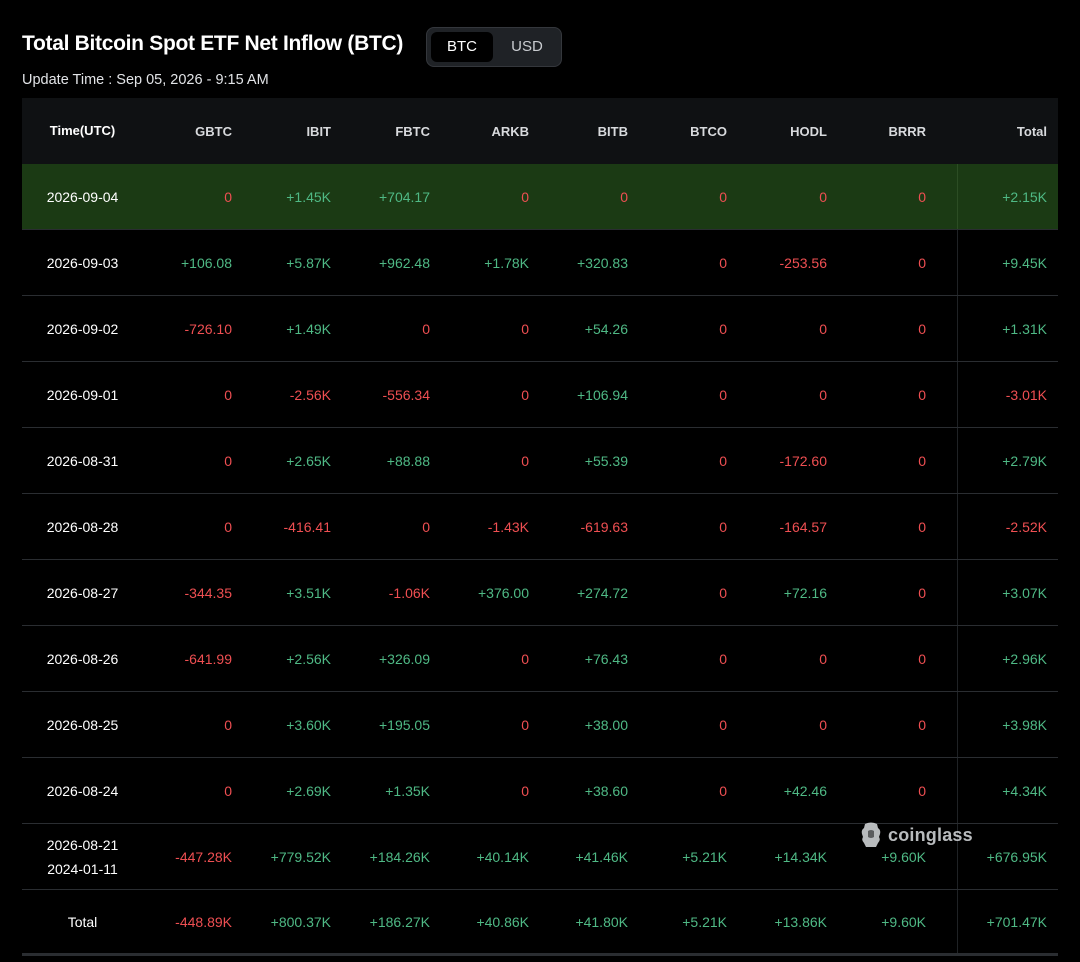  I want to click on flow-value-fbtc: +704.17, so click(404, 196).